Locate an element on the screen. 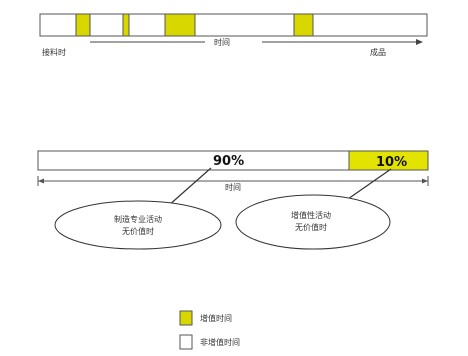  right-callout-line1: 增值性活动 is located at coordinates (311, 215).